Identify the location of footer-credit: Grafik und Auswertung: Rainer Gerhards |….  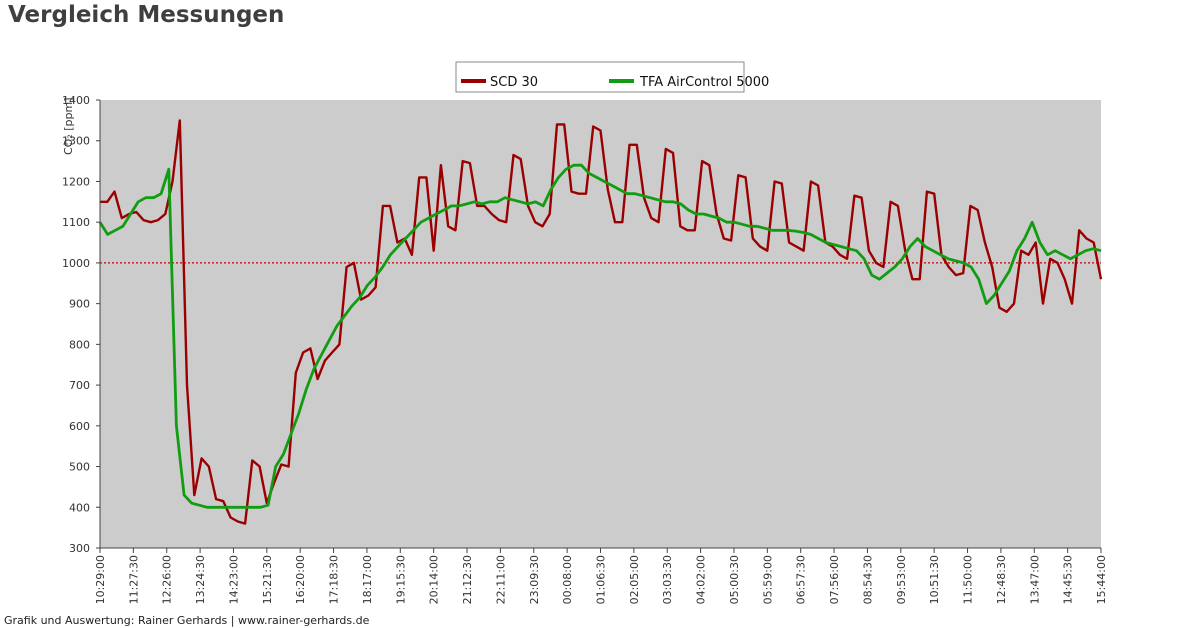
(187, 620).